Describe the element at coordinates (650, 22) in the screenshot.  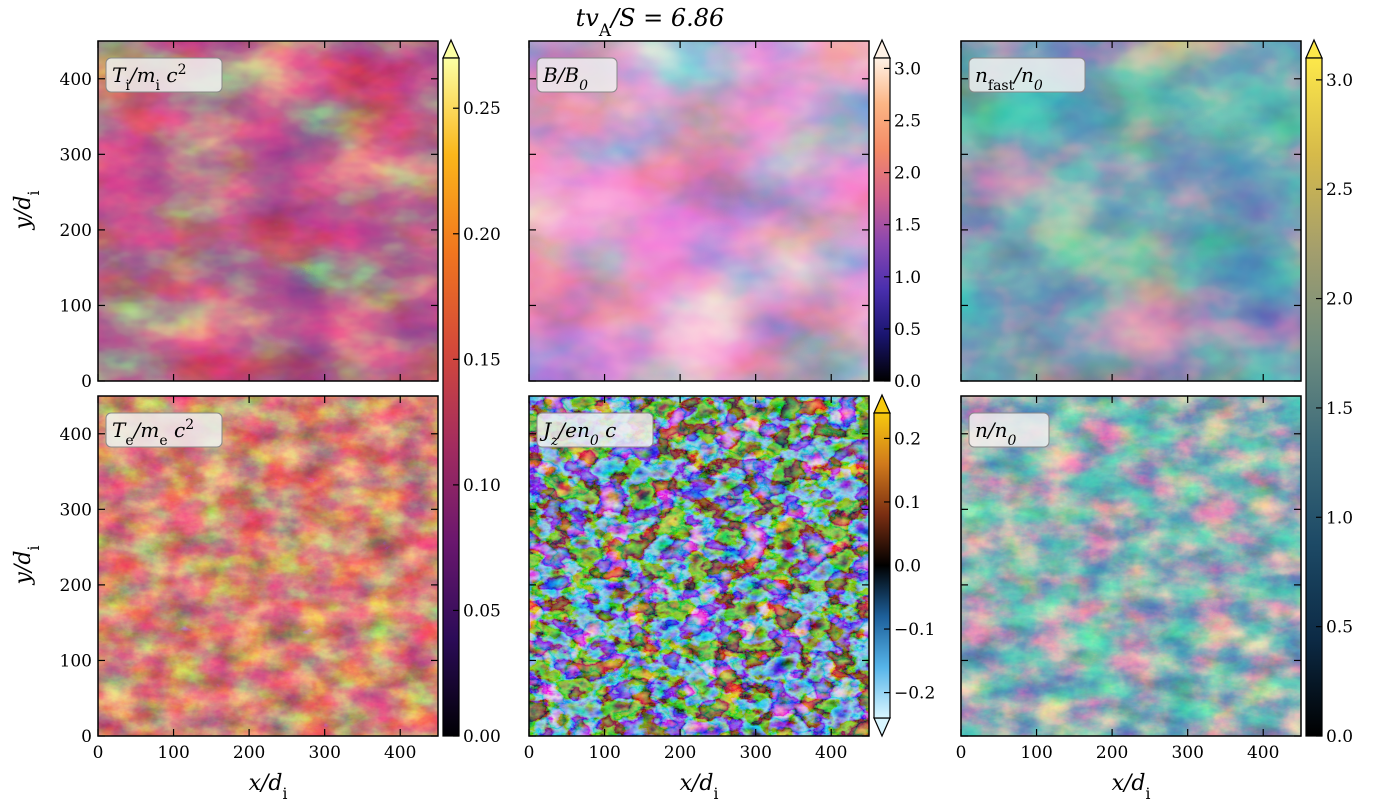
I see `figure-title-text: tvA/S = 6.86` at that location.